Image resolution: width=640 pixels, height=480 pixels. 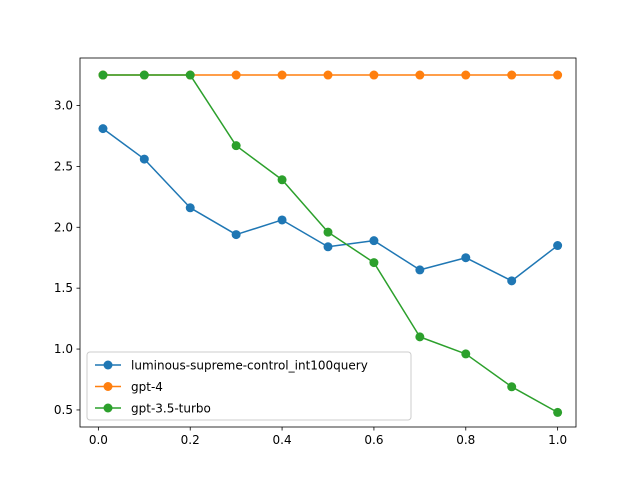 I want to click on legend-label: luminous-supreme-control_int100query, so click(x=249, y=366).